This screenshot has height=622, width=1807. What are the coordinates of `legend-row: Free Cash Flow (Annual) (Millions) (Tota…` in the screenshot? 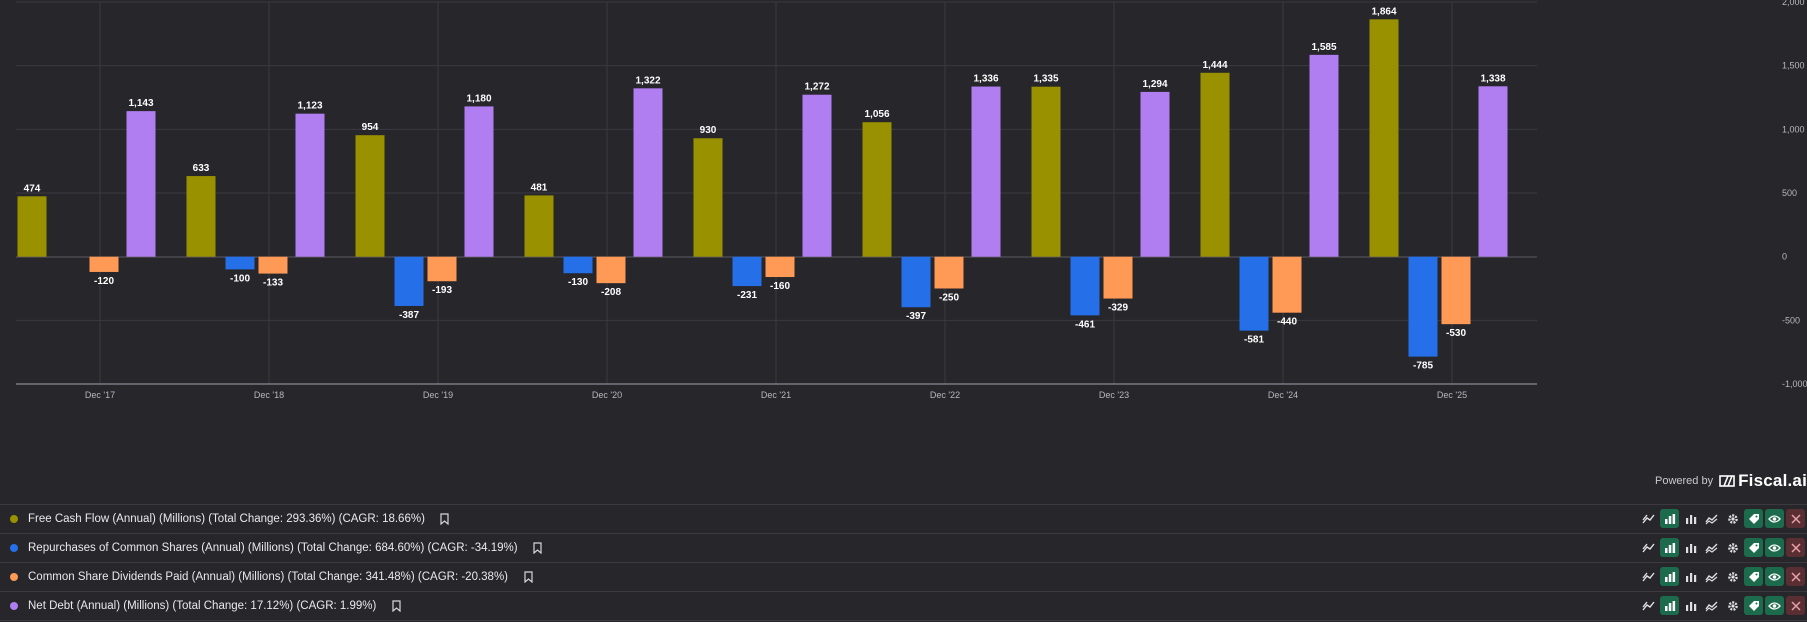 It's located at (903, 519).